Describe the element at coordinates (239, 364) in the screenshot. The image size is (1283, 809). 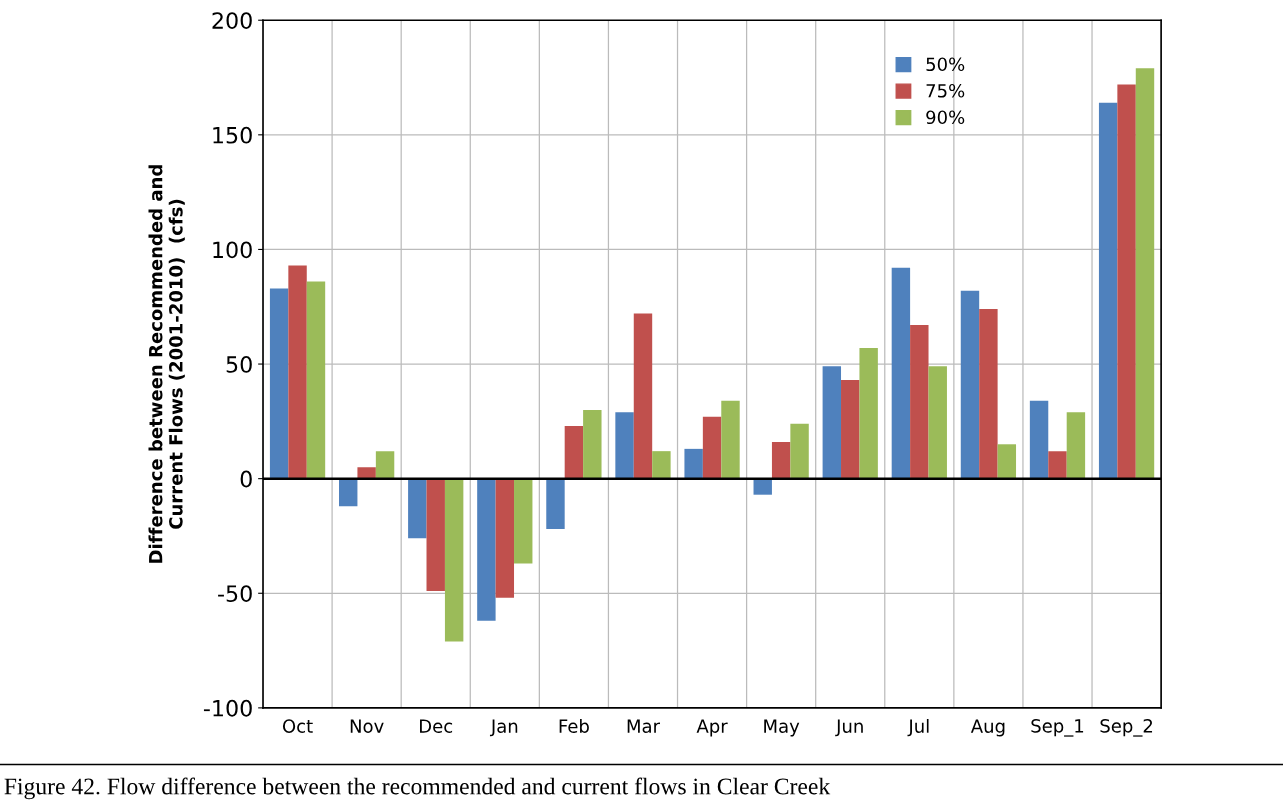
I see `y-tick-label: 50` at that location.